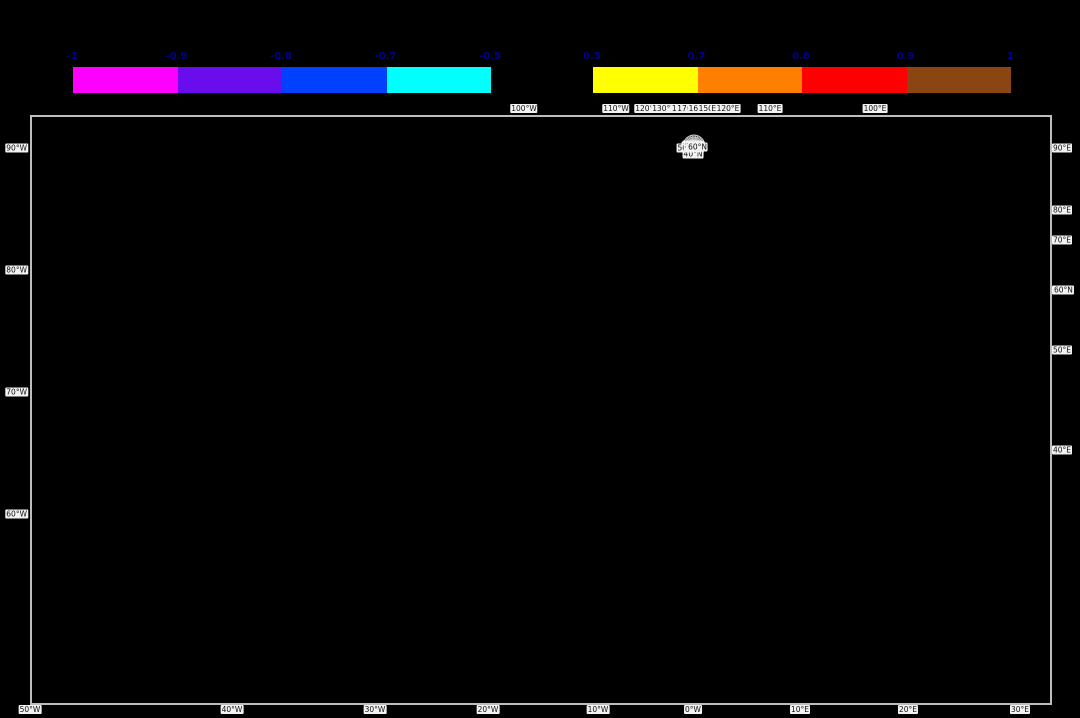  Describe the element at coordinates (616, 108) in the screenshot. I see `axis-label-top: 110°W` at that location.